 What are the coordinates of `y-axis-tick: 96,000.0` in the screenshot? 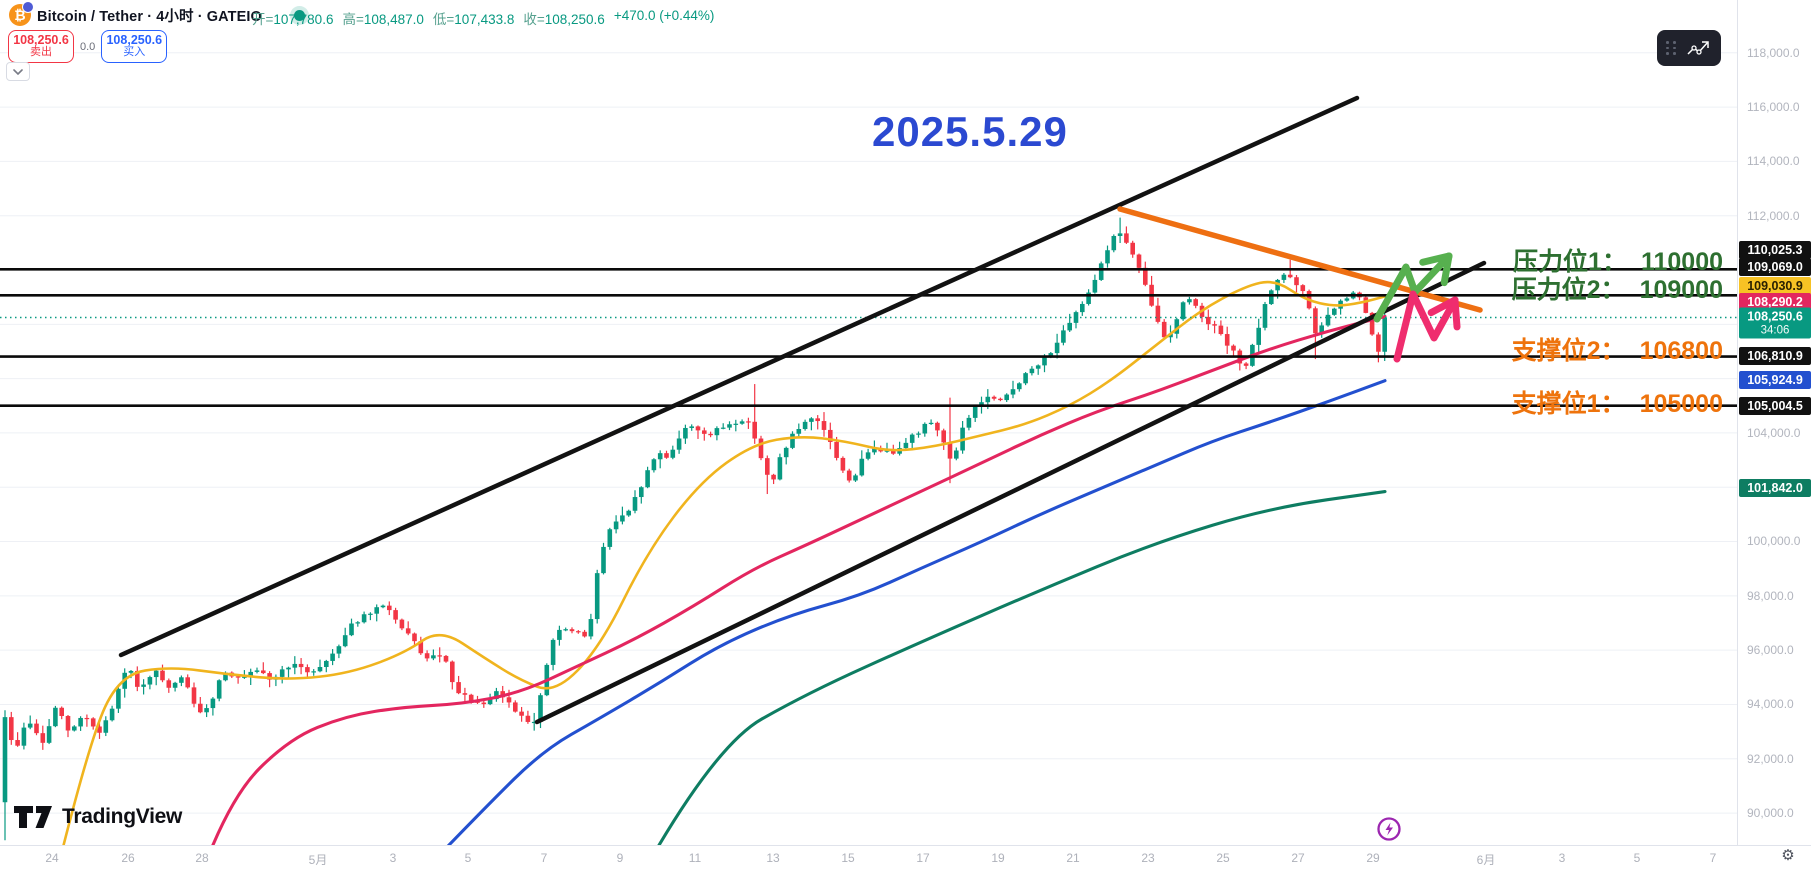 It's located at (1770, 650).